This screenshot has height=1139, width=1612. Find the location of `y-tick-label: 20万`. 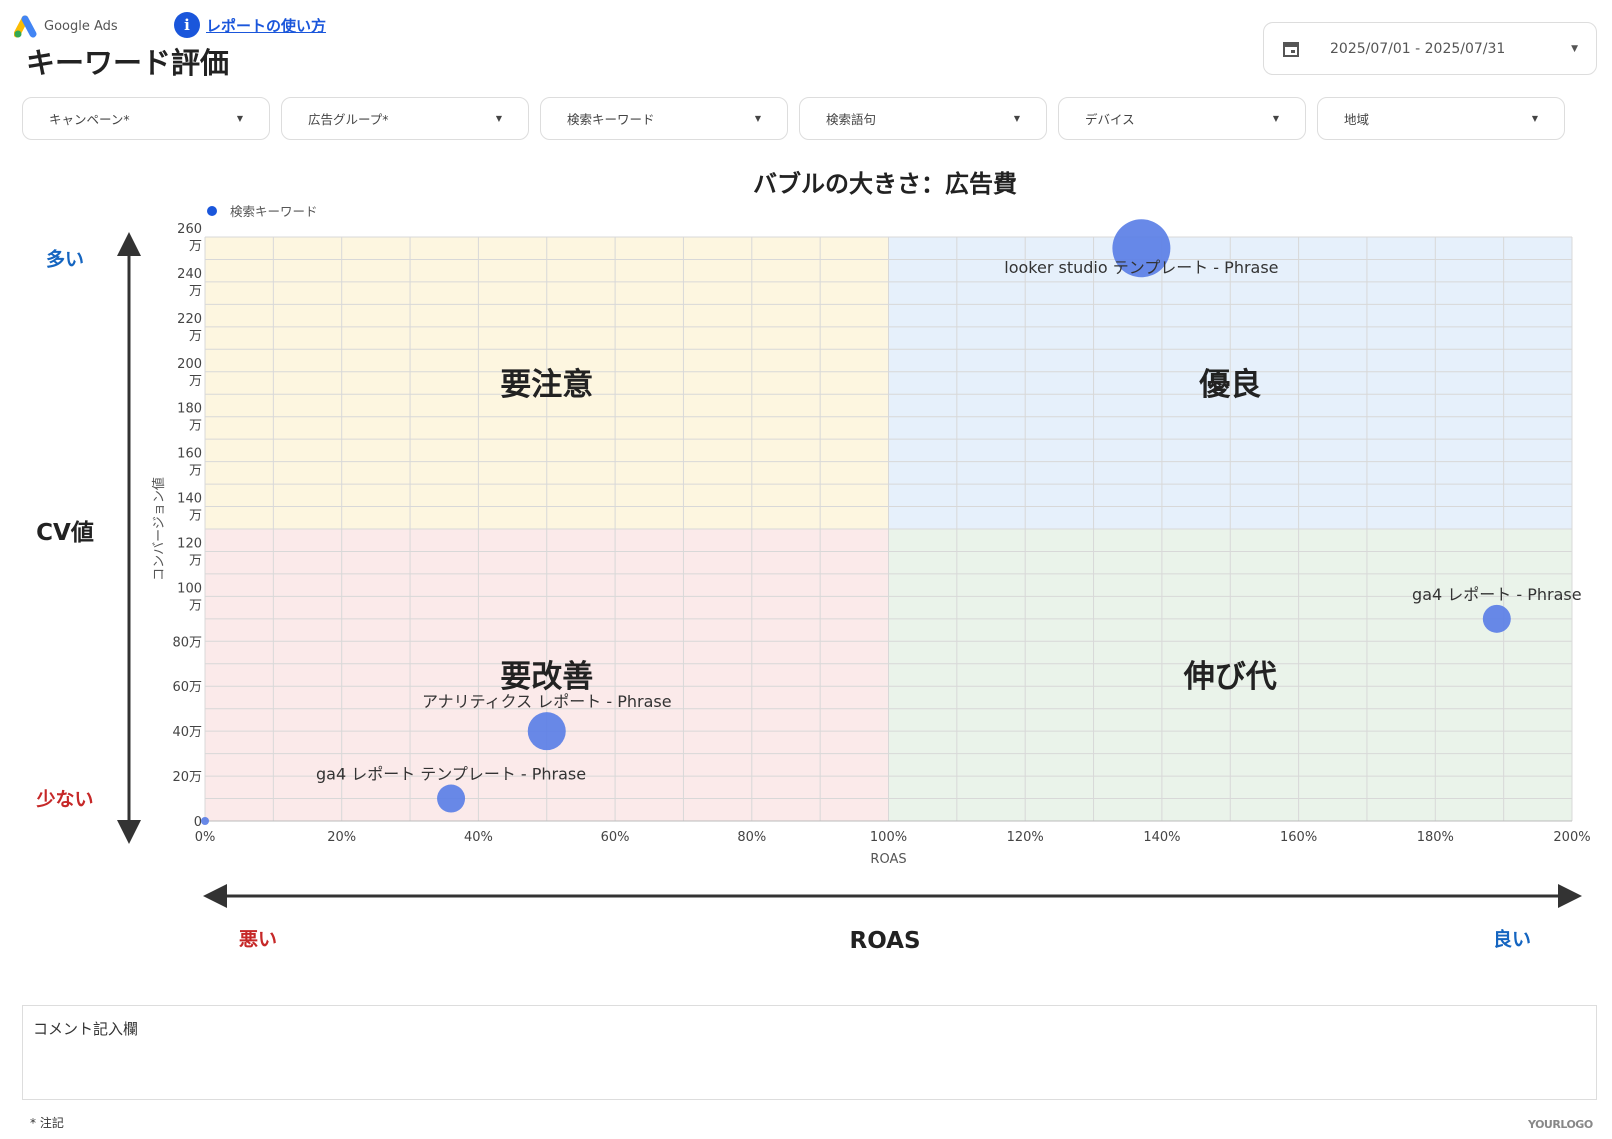

y-tick-label: 20万 is located at coordinates (187, 777).